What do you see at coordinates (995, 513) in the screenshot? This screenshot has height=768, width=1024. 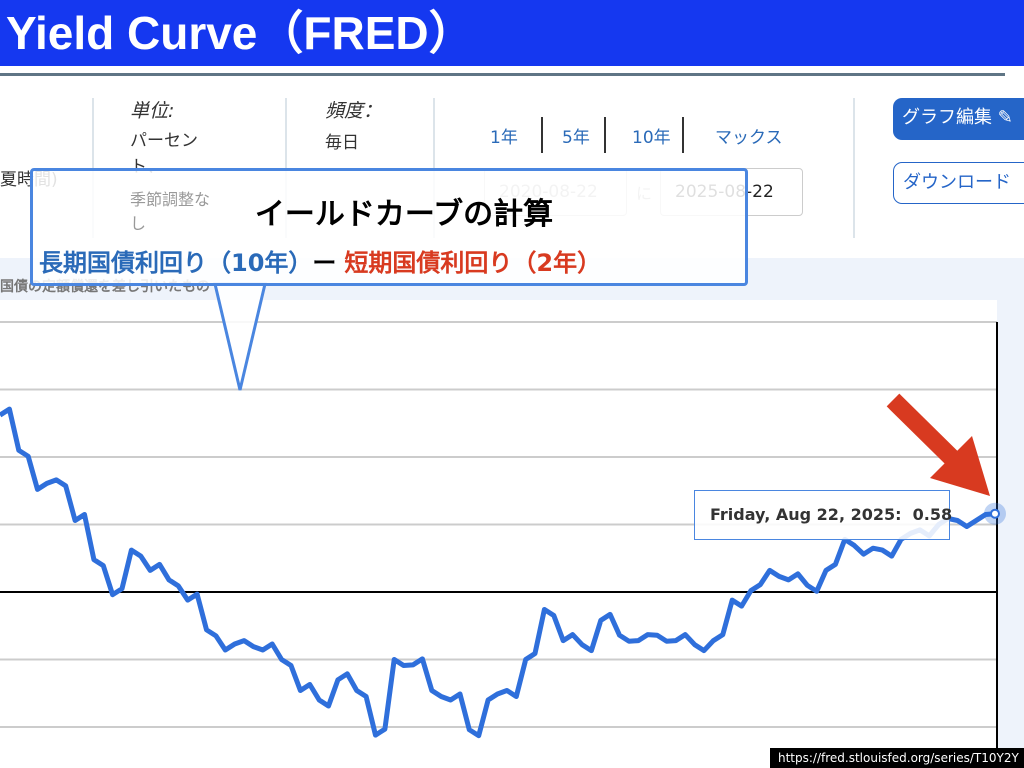 I see `hover-point` at bounding box center [995, 513].